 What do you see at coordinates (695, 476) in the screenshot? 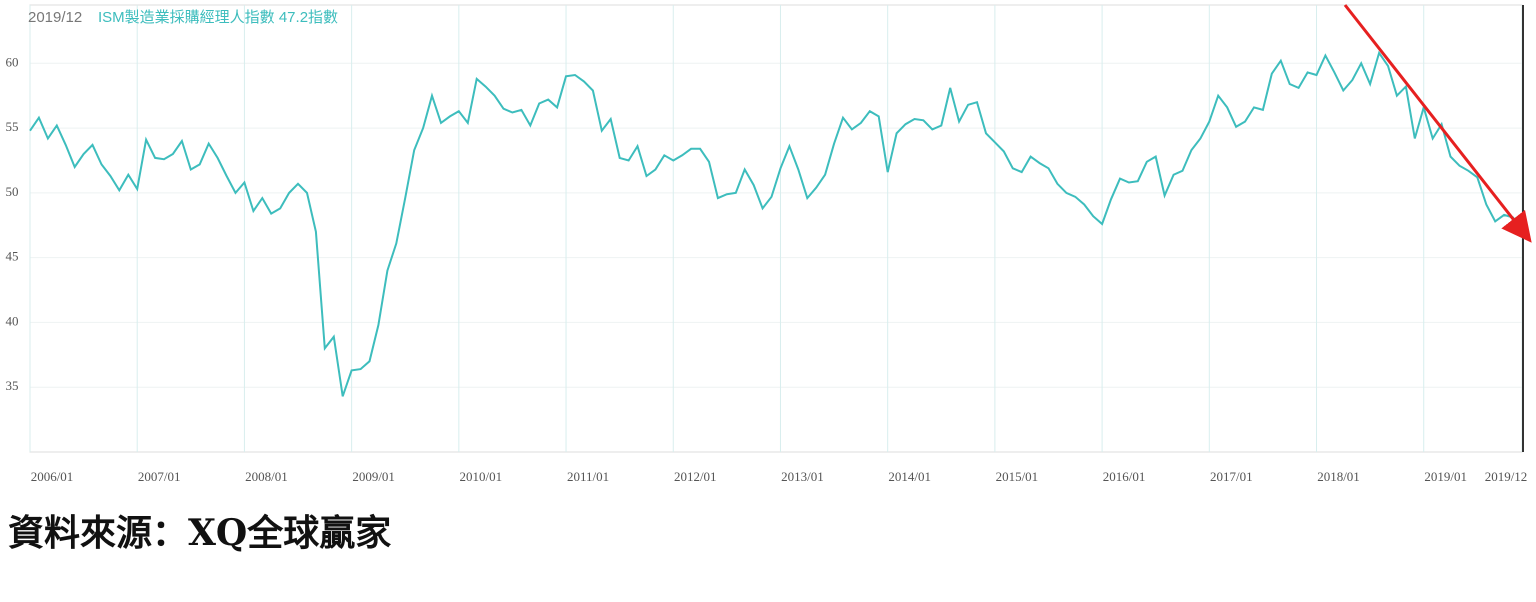
I see `x-tick-label: 2012/01` at bounding box center [695, 476].